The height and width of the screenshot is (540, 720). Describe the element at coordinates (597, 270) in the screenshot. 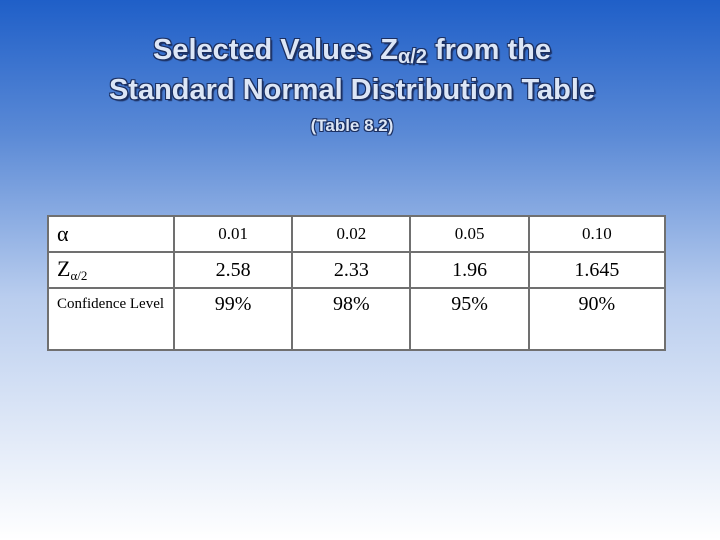

I see `table-cell: 1.645` at that location.